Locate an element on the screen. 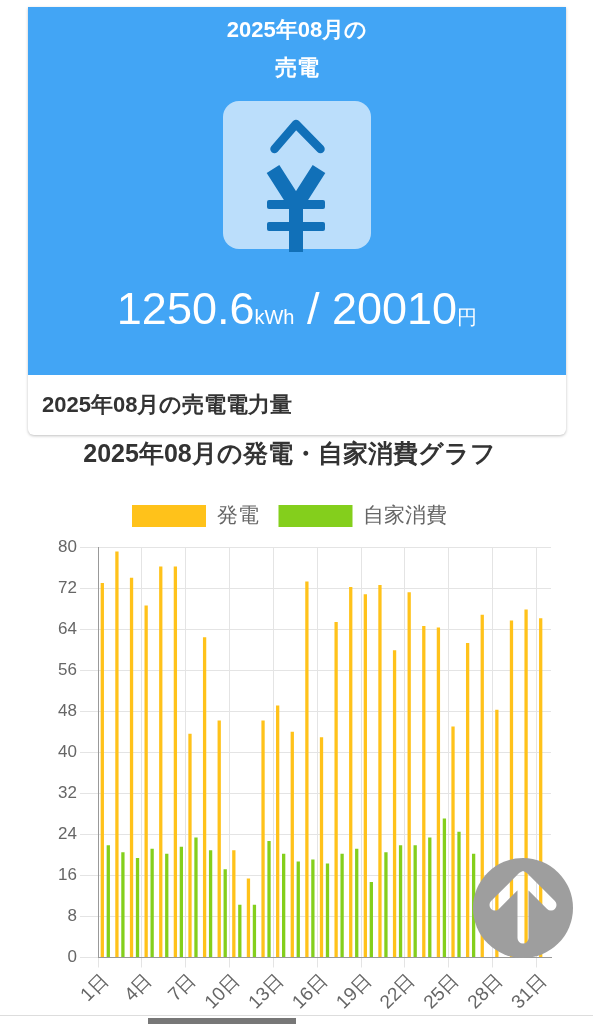 The width and height of the screenshot is (593, 1024). y-tick-label: 8 is located at coordinates (72, 916).